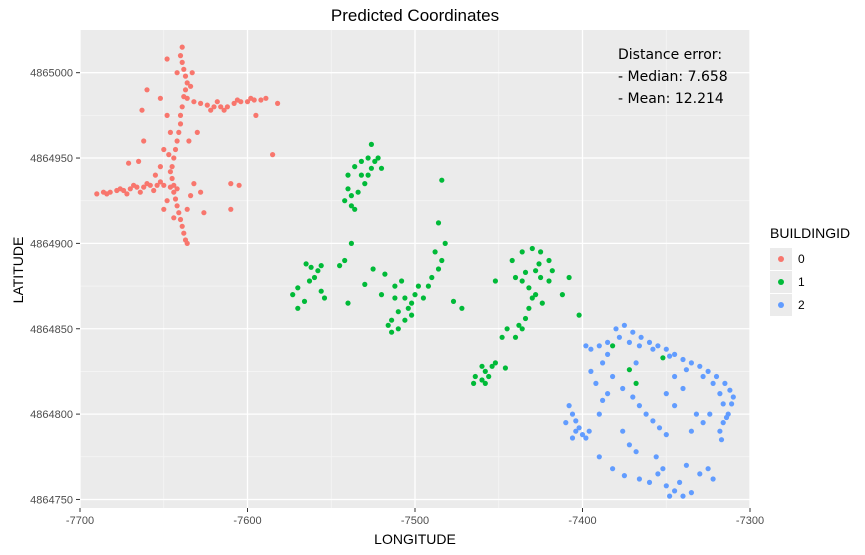 Image resolution: width=865 pixels, height=555 pixels. What do you see at coordinates (750, 521) in the screenshot?
I see `x-tick-label: -7300` at bounding box center [750, 521].